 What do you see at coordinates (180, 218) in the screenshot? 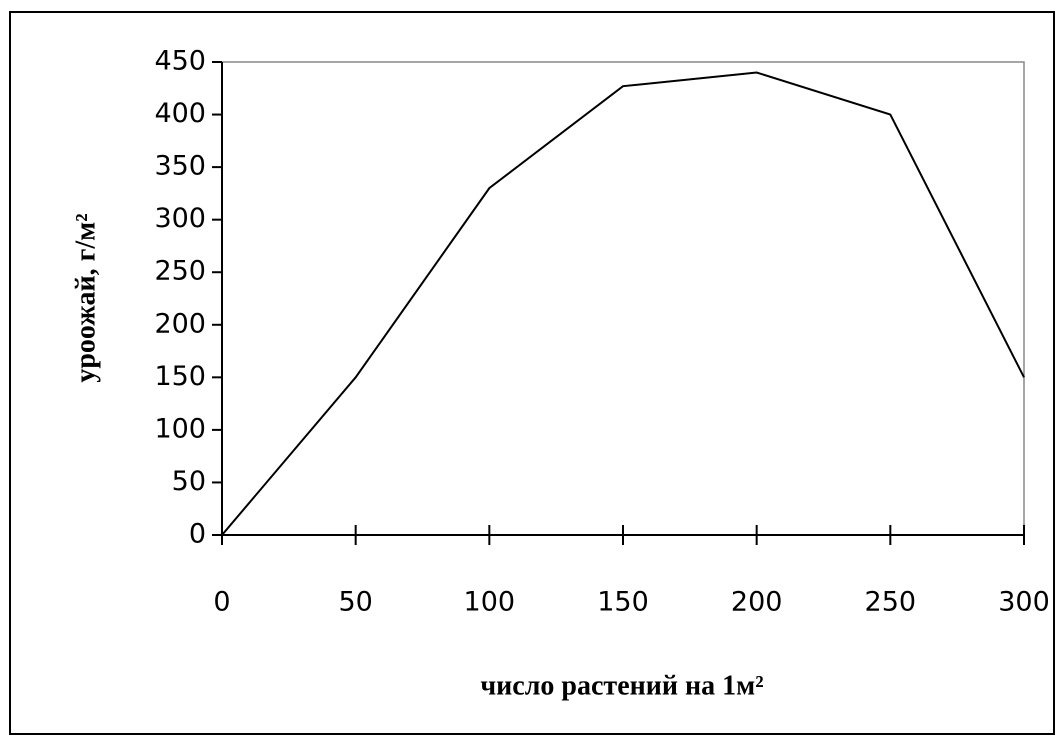
I see `y-tick-label: 300` at bounding box center [180, 218].